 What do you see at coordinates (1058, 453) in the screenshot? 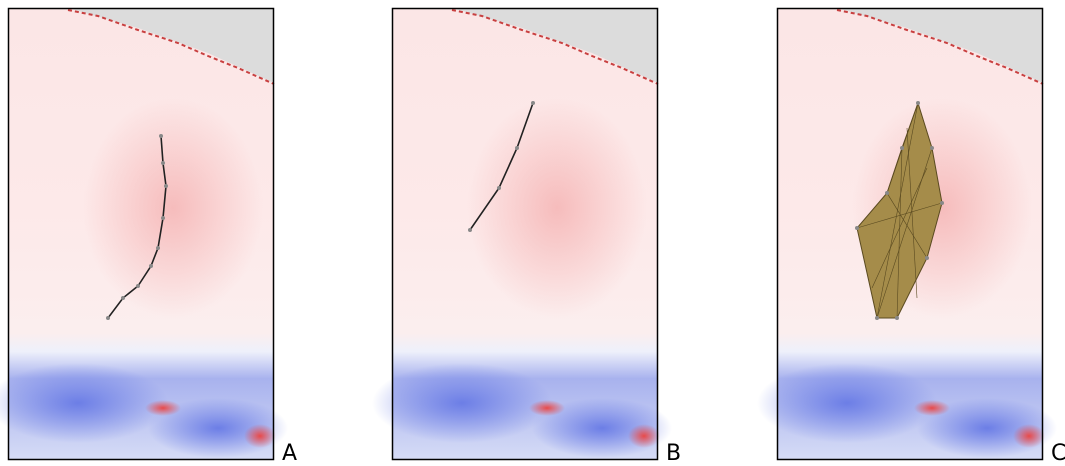
I see `panel-label: C` at bounding box center [1058, 453].